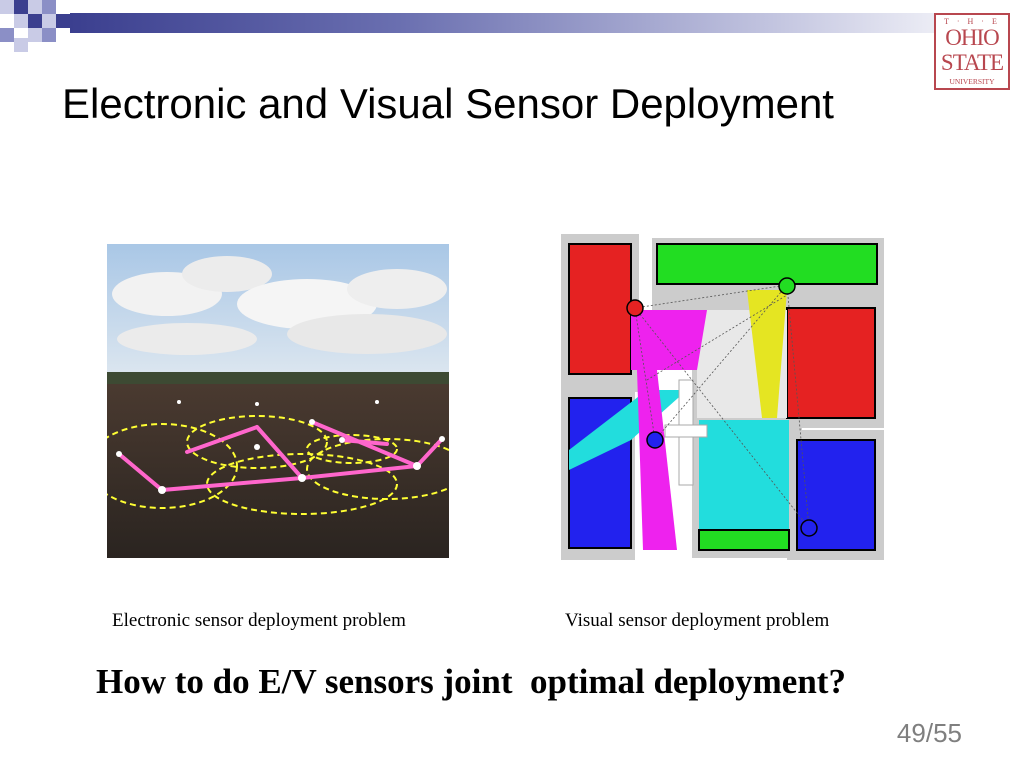  What do you see at coordinates (972, 81) in the screenshot?
I see `logo-line-university: UNIVERSITY` at bounding box center [972, 81].